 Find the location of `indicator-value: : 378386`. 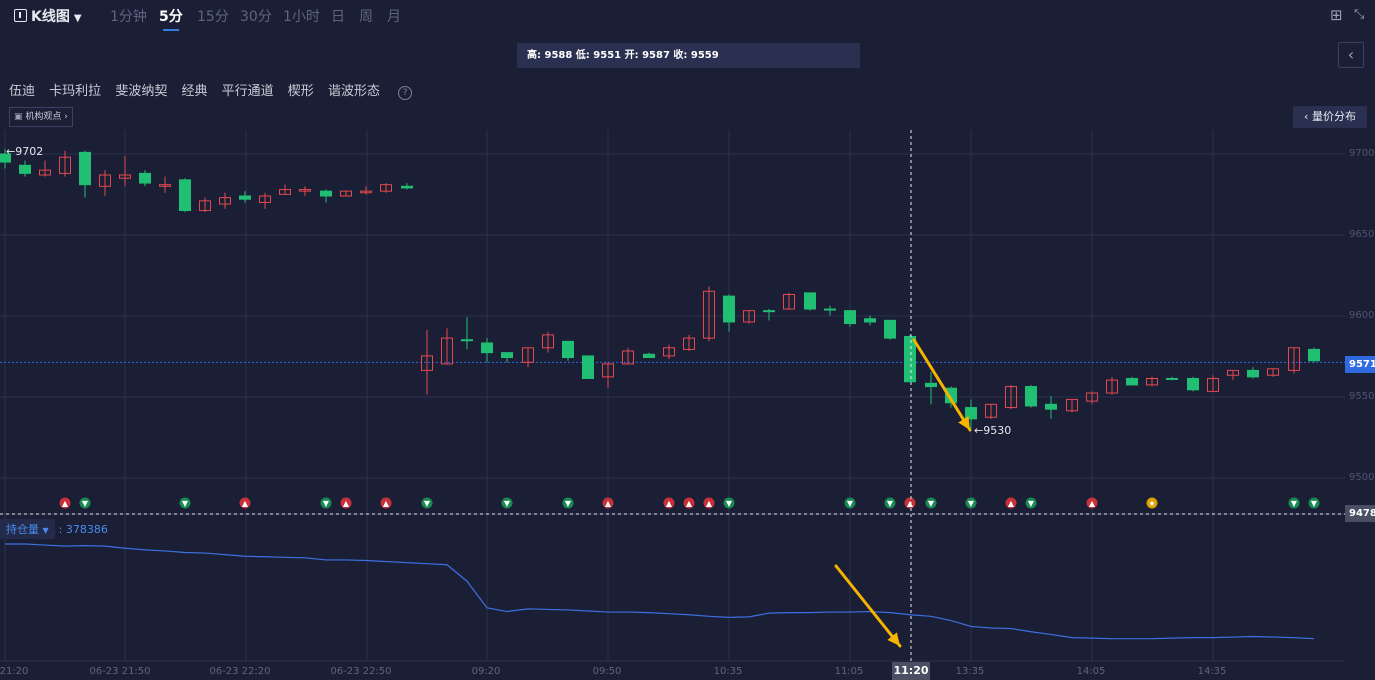

indicator-value: : 378386 is located at coordinates (83, 529).